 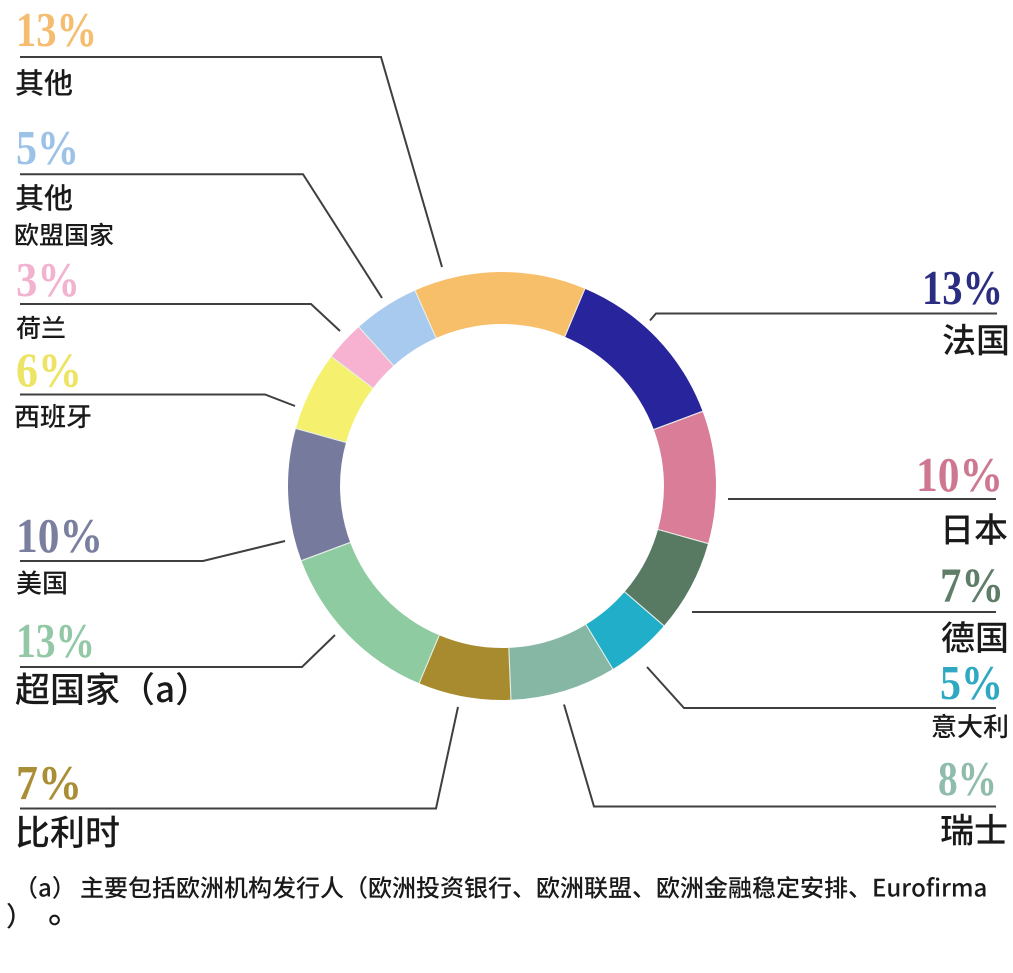 What do you see at coordinates (48, 279) in the screenshot?
I see `svg-text: 3%` at bounding box center [48, 279].